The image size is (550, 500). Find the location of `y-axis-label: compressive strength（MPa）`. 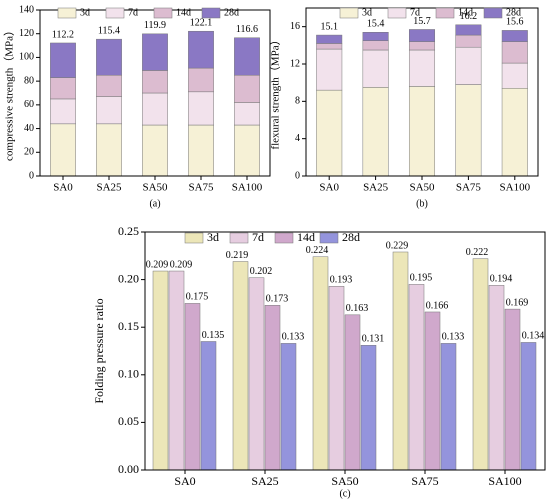

y-axis-label: compressive strength（MPa） is located at coordinates (9, 93).